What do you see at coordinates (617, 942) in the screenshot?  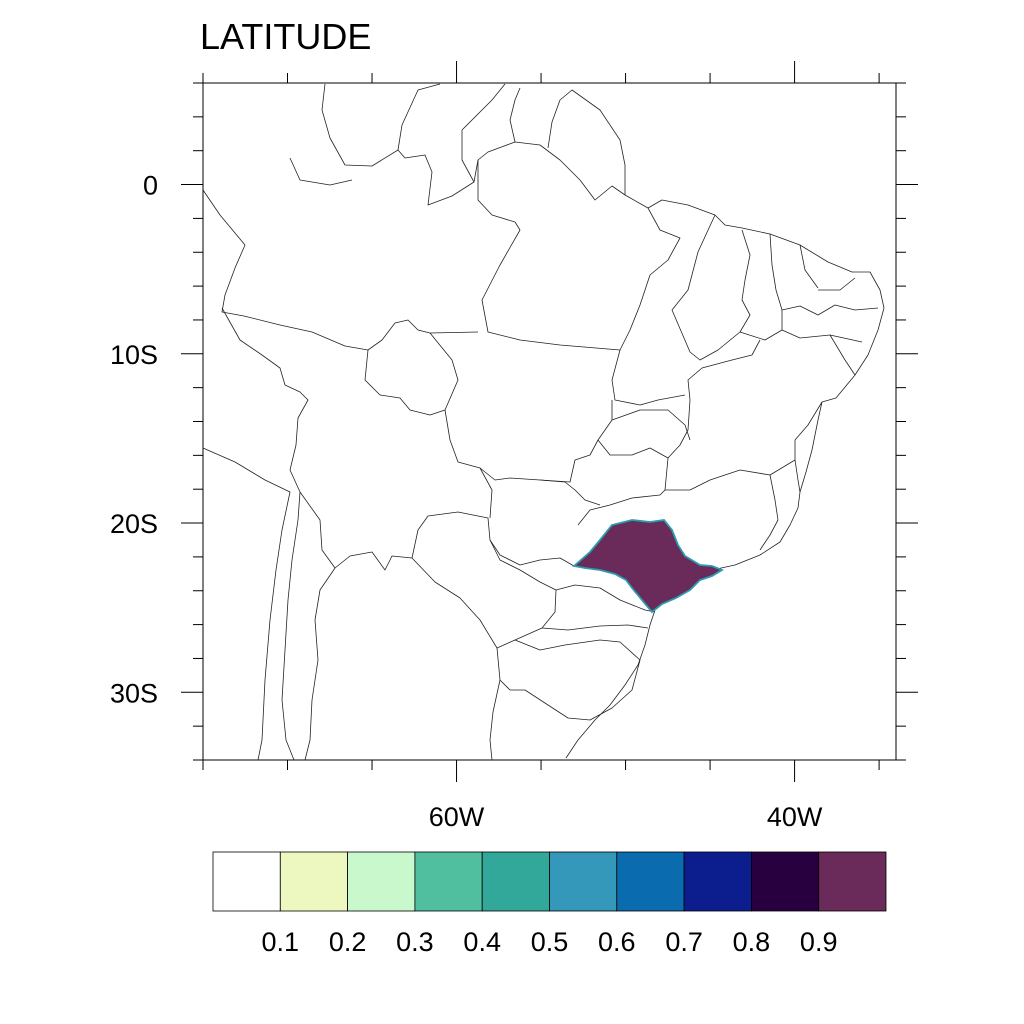 I see `colorbar-label: 0.6` at bounding box center [617, 942].